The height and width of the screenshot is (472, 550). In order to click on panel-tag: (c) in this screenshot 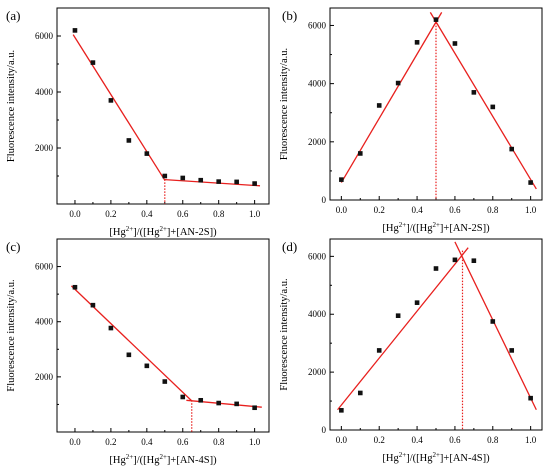, I will do `click(13, 246)`.